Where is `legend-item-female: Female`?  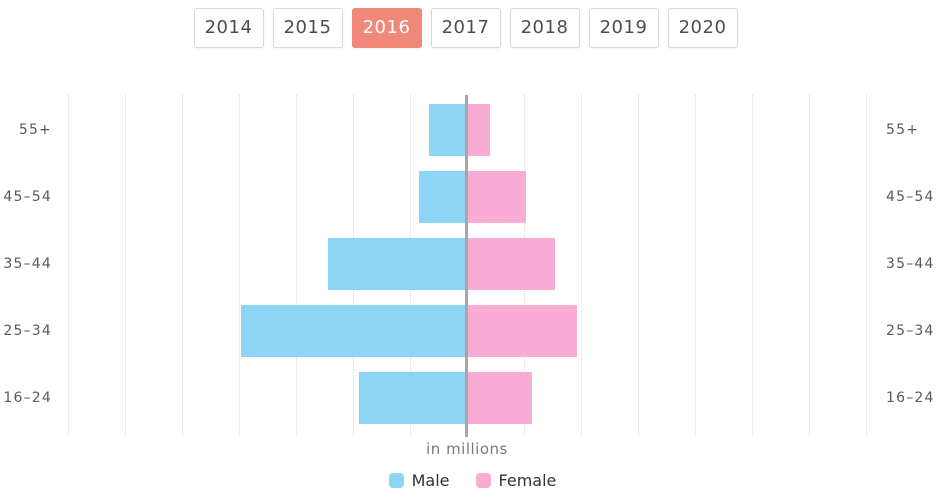 legend-item-female: Female is located at coordinates (516, 480).